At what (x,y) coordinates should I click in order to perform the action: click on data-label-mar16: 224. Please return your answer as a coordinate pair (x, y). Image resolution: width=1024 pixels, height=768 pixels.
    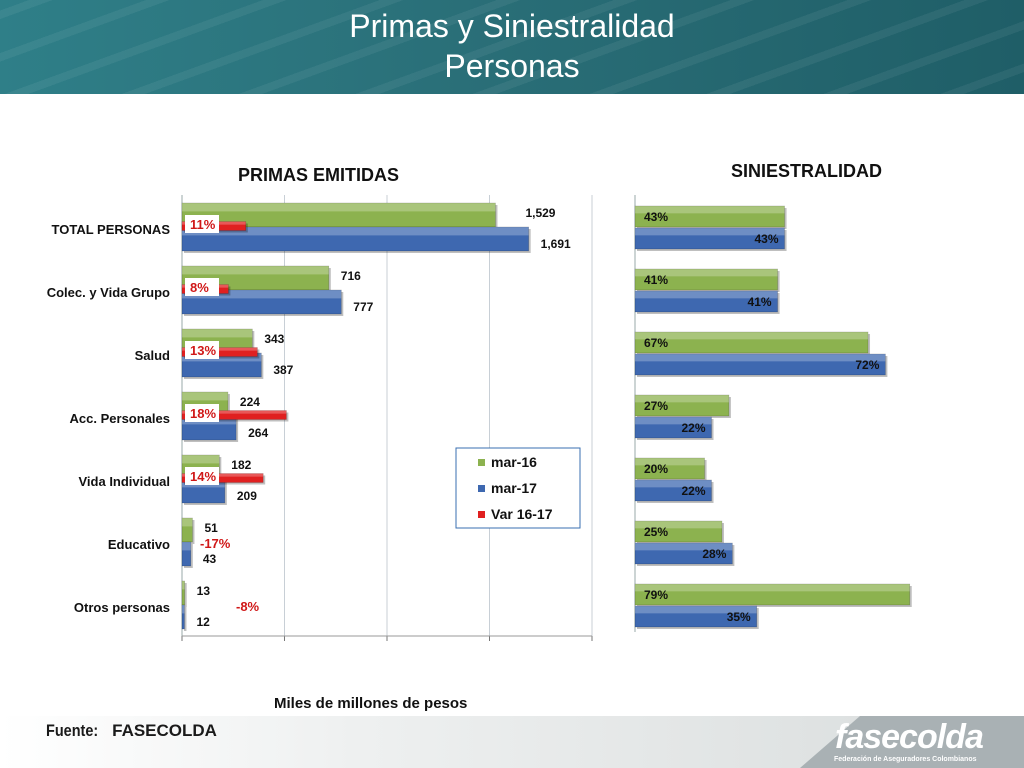
    Looking at the image, I should click on (250, 402).